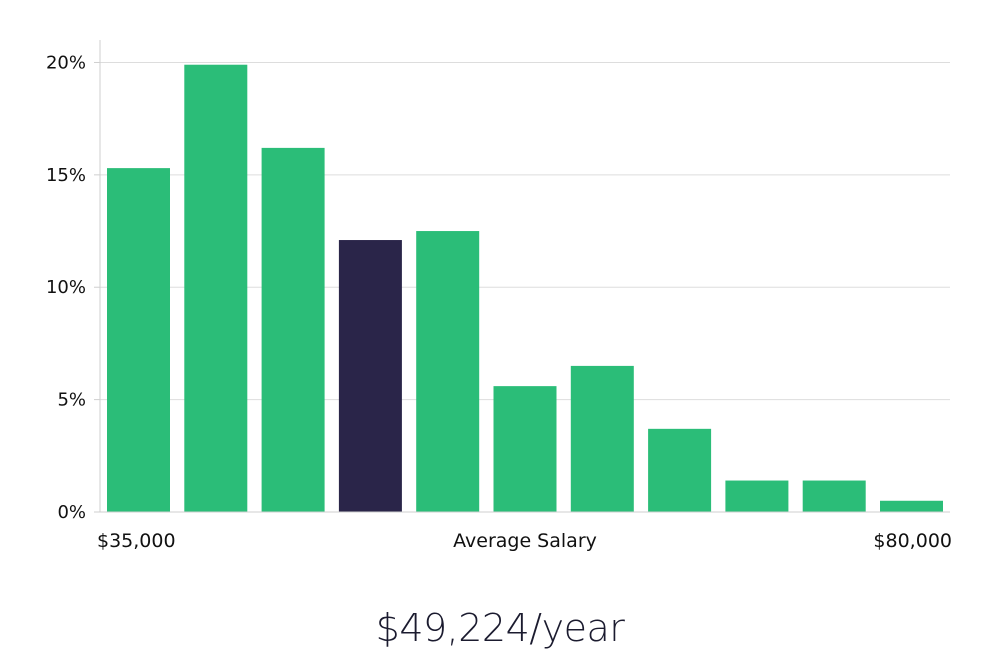  What do you see at coordinates (500, 628) in the screenshot?
I see `average-salary-value: $49,224/year` at bounding box center [500, 628].